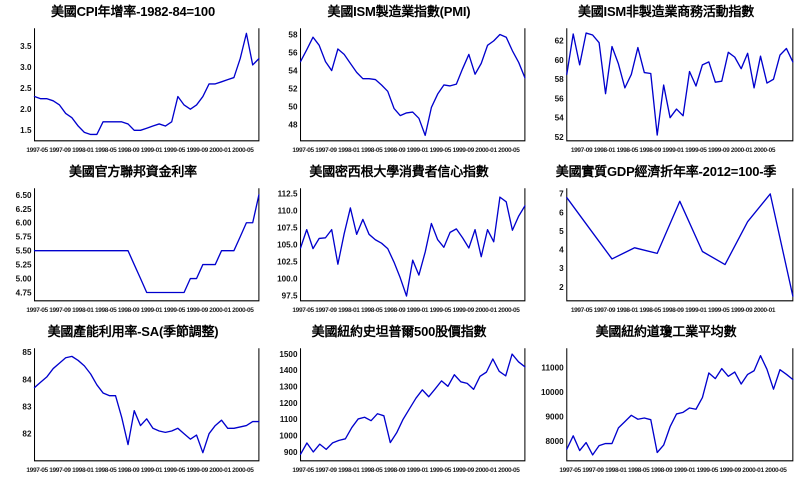  Describe the element at coordinates (399, 171) in the screenshot. I see `chart-title: 美國密西根大學消費者信心指數` at that location.